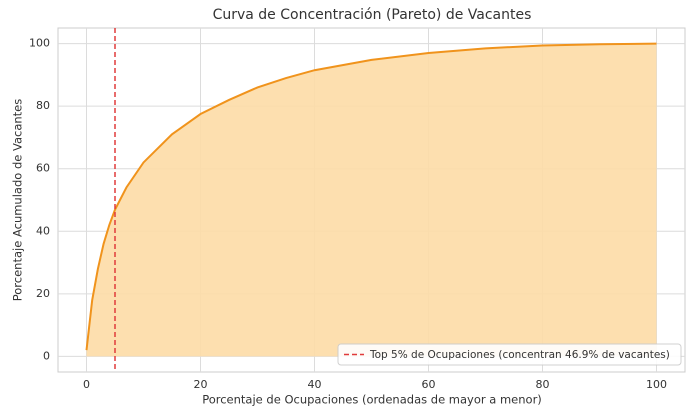 This screenshot has height=411, width=687. What do you see at coordinates (46, 355) in the screenshot?
I see `y-tick-label: 0` at bounding box center [46, 355].